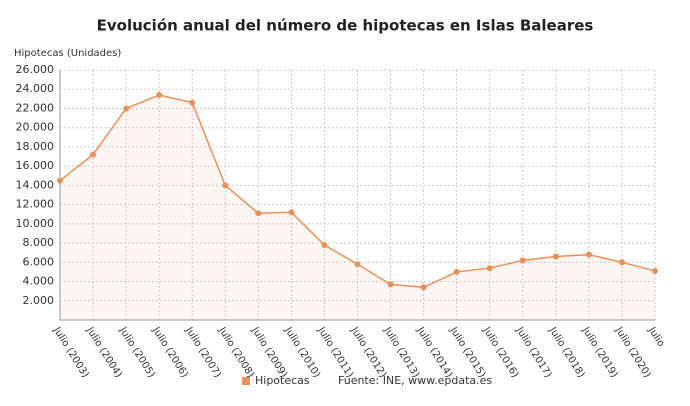 The width and height of the screenshot is (690, 406). What do you see at coordinates (282, 380) in the screenshot?
I see `legend-label: Hipotecas` at bounding box center [282, 380].